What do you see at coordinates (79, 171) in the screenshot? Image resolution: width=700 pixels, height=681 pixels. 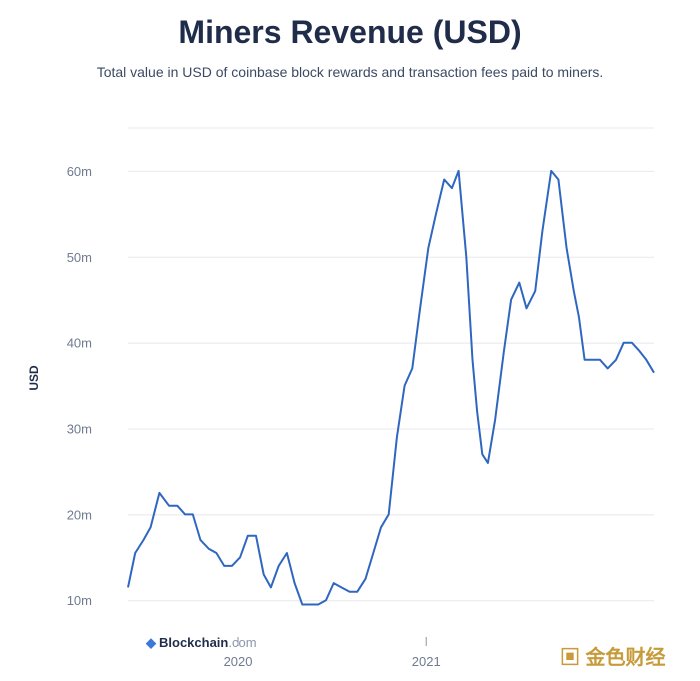 I see `y-tick-label: 60m` at bounding box center [79, 171].